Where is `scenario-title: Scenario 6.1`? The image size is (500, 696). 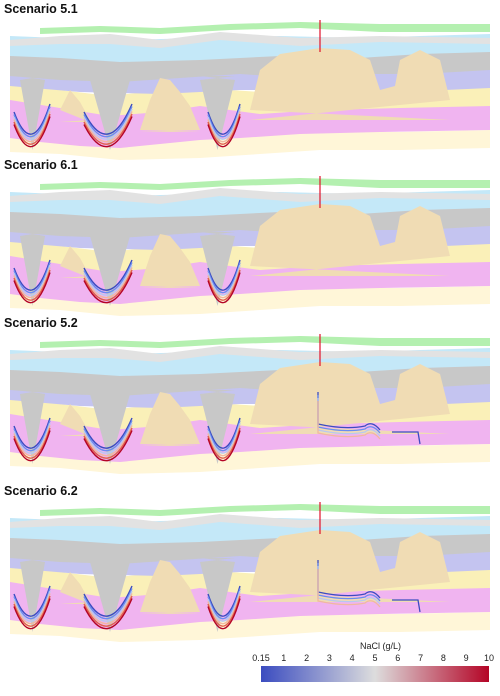 scenario-title: Scenario 6.1 is located at coordinates (41, 165).